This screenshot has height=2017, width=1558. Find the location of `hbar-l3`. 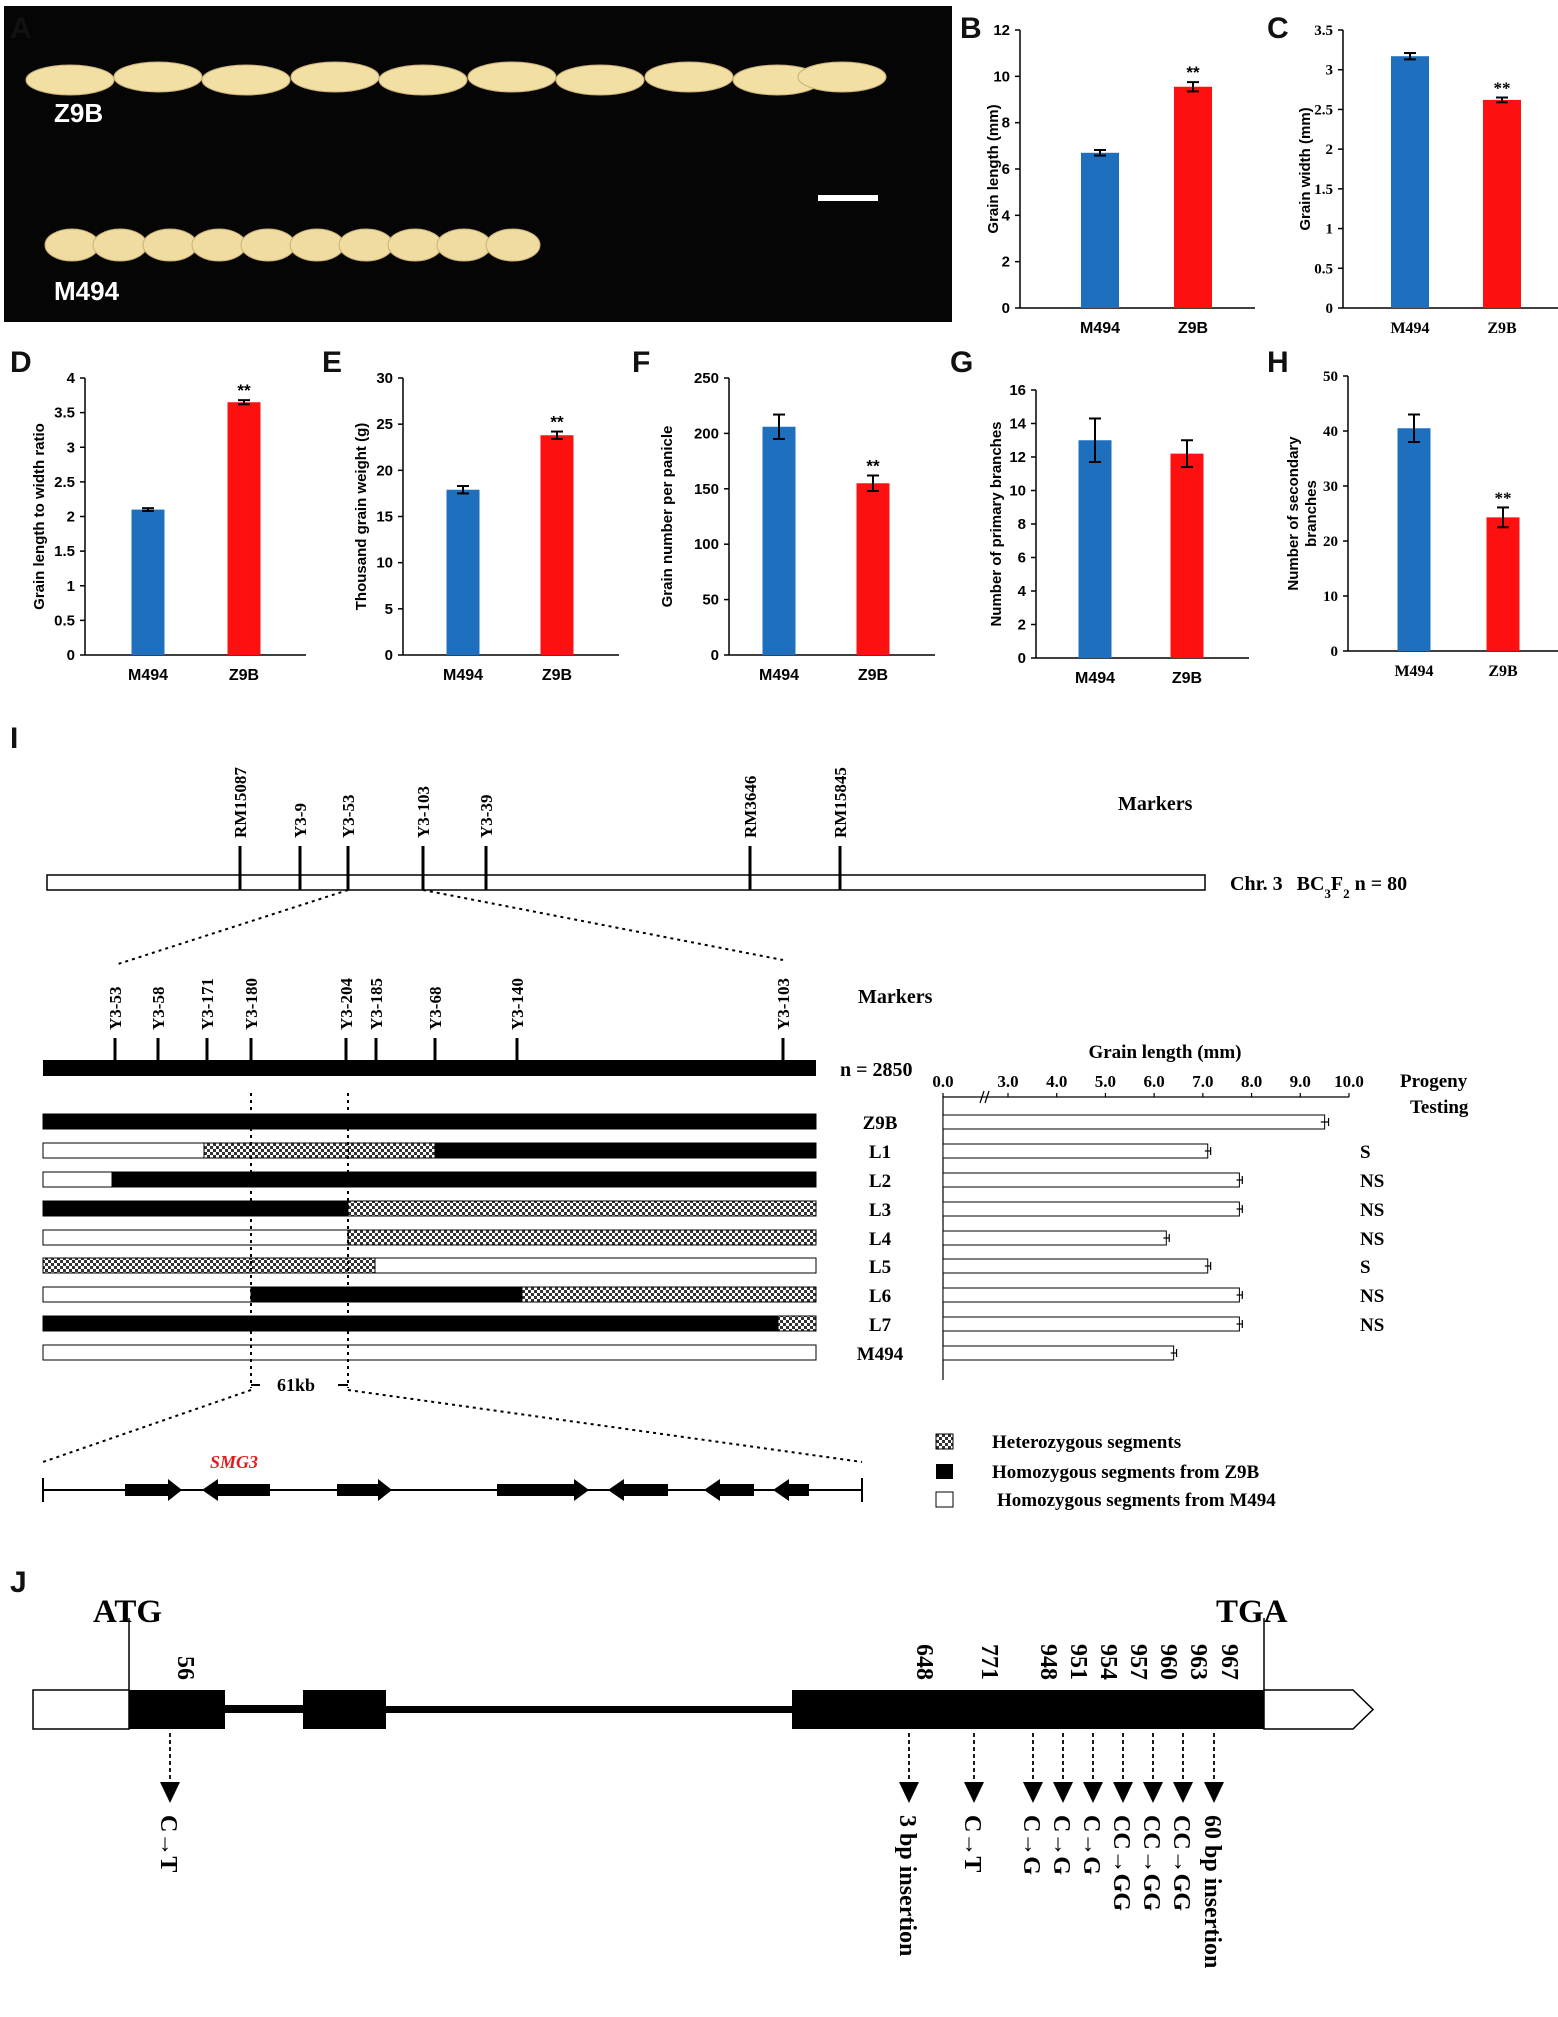

hbar-l3 is located at coordinates (1091, 1209).